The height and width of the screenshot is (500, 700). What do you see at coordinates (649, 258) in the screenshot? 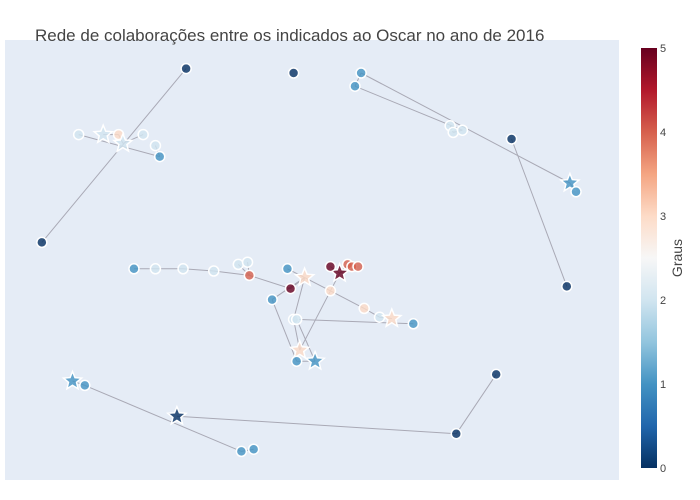
I see `colorbar` at bounding box center [649, 258].